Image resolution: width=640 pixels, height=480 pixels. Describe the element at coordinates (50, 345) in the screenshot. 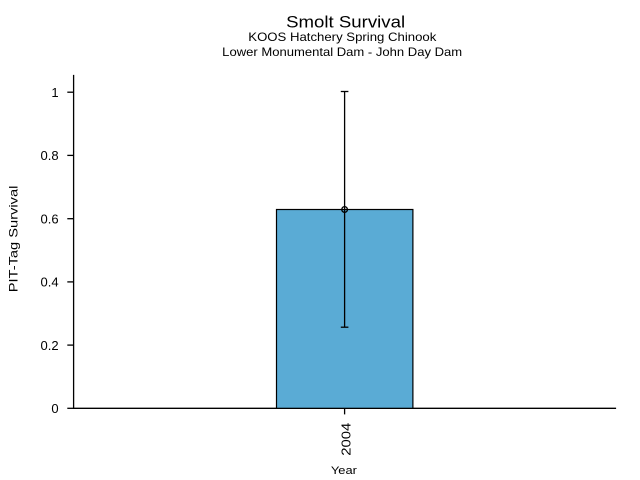

I see `svg-text: 0.2` at that location.